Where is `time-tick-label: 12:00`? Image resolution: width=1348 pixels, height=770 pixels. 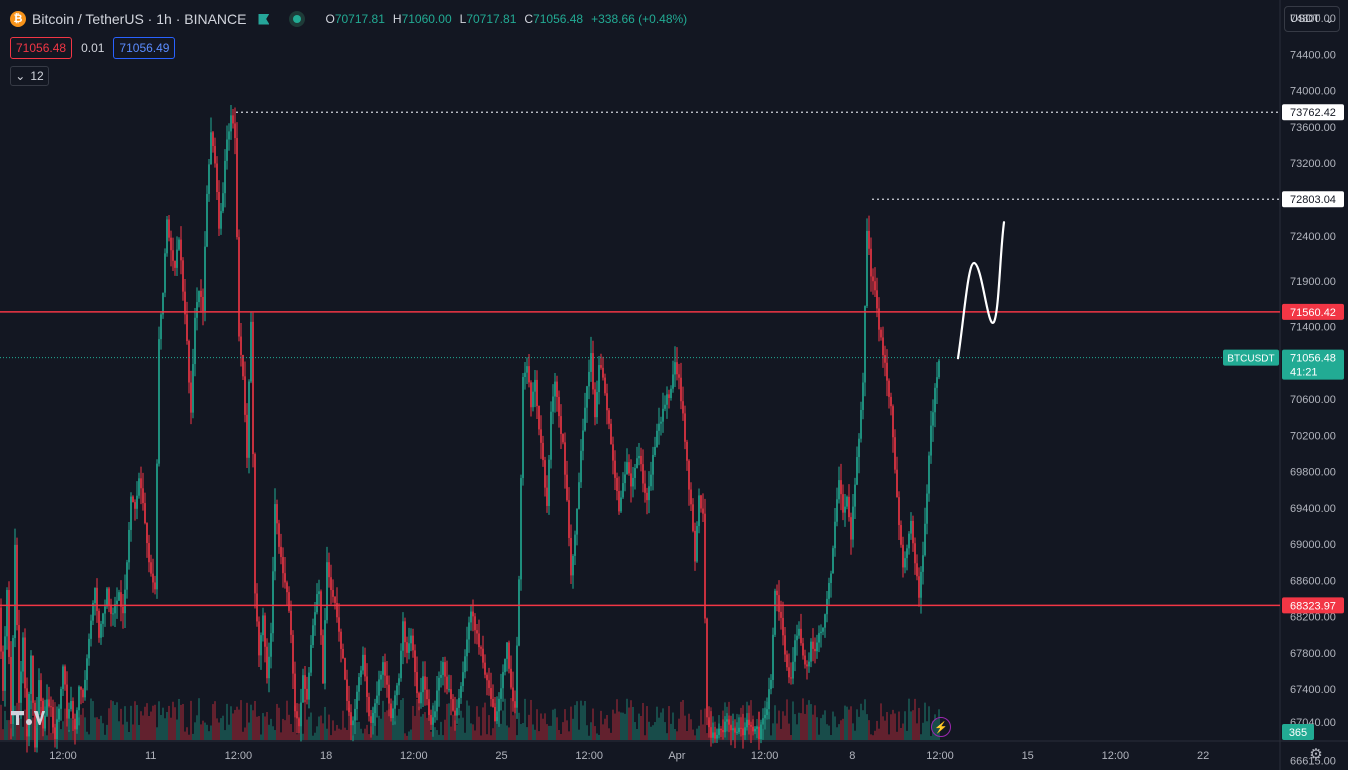
time-tick-label: 12:00 is located at coordinates (63, 756).